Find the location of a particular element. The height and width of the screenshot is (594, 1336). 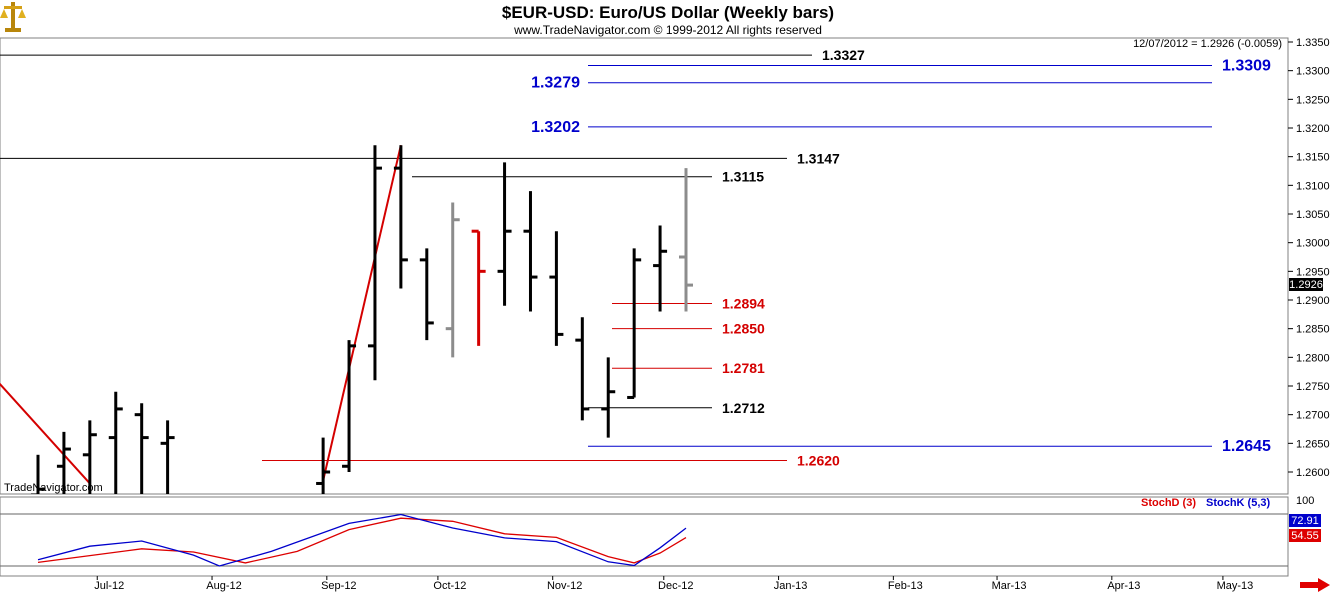

last-price-label: 1.2926 is located at coordinates (1306, 285).